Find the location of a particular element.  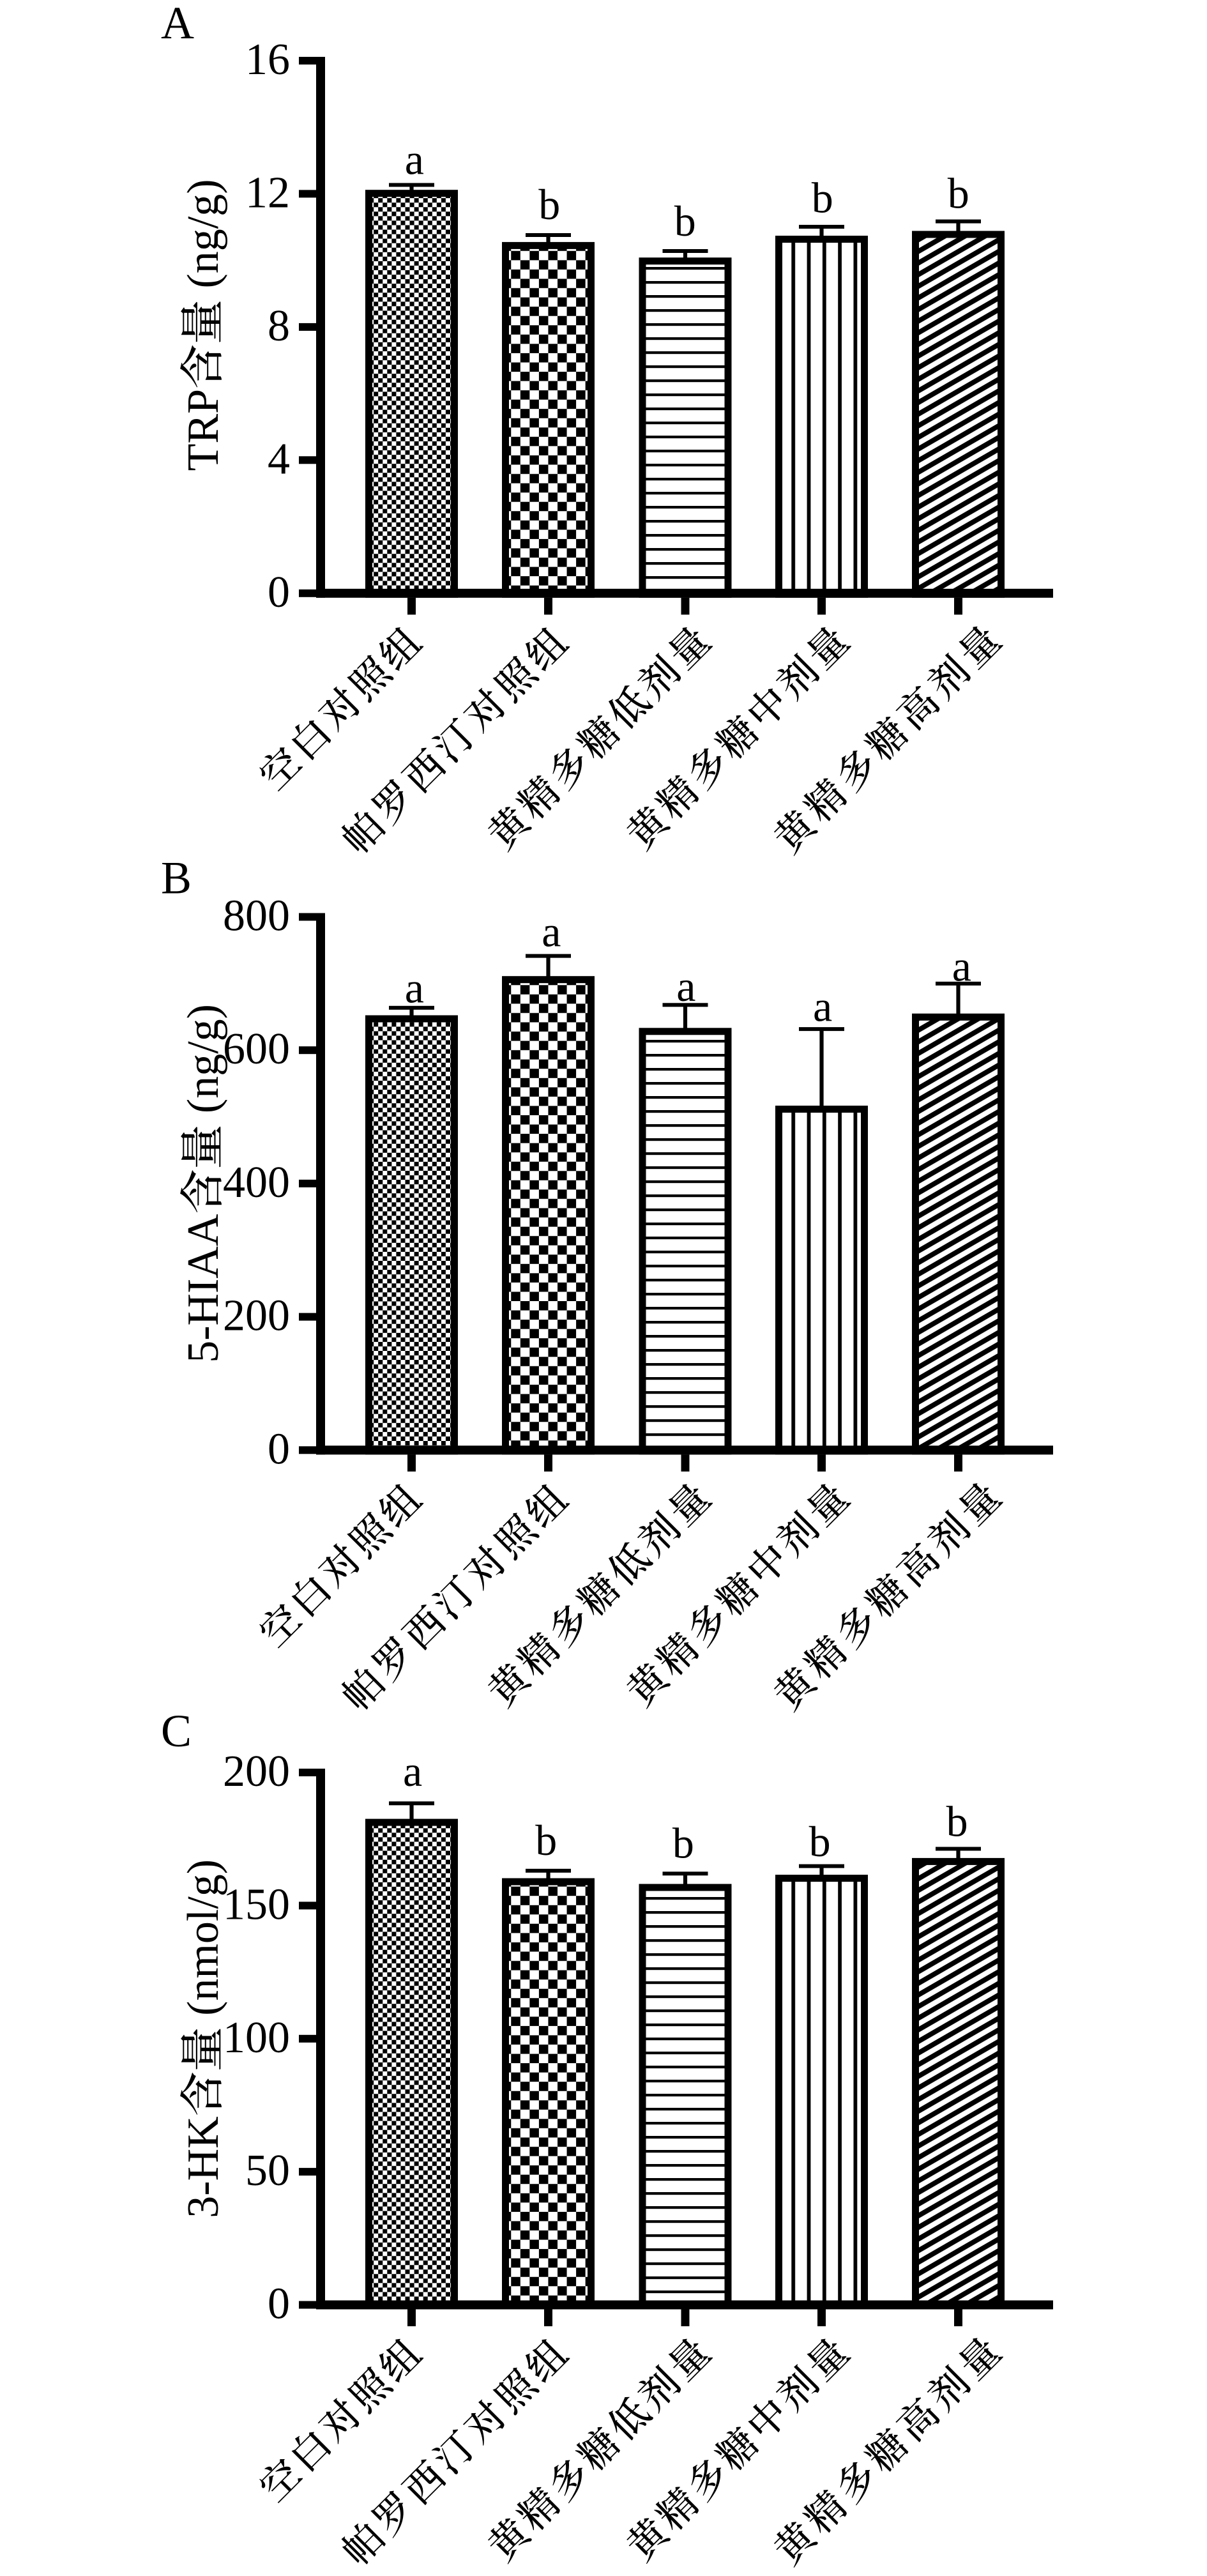

svg-text: 100 is located at coordinates (256, 2038).